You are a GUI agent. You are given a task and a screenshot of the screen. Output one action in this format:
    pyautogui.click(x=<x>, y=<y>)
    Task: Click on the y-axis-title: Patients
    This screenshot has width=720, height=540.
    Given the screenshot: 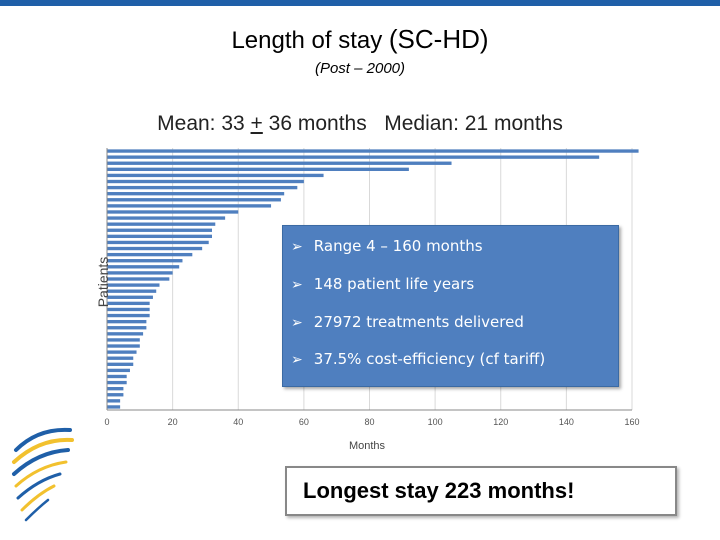 What is the action you would take?
    pyautogui.click(x=103, y=282)
    